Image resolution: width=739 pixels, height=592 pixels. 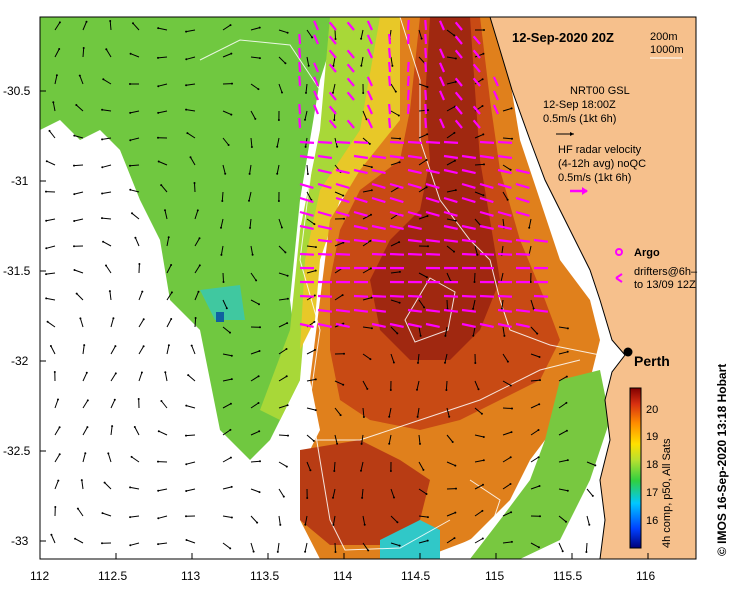 What do you see at coordinates (585, 191) in the screenshot?
I see `legend-radar-arrowhead` at bounding box center [585, 191].